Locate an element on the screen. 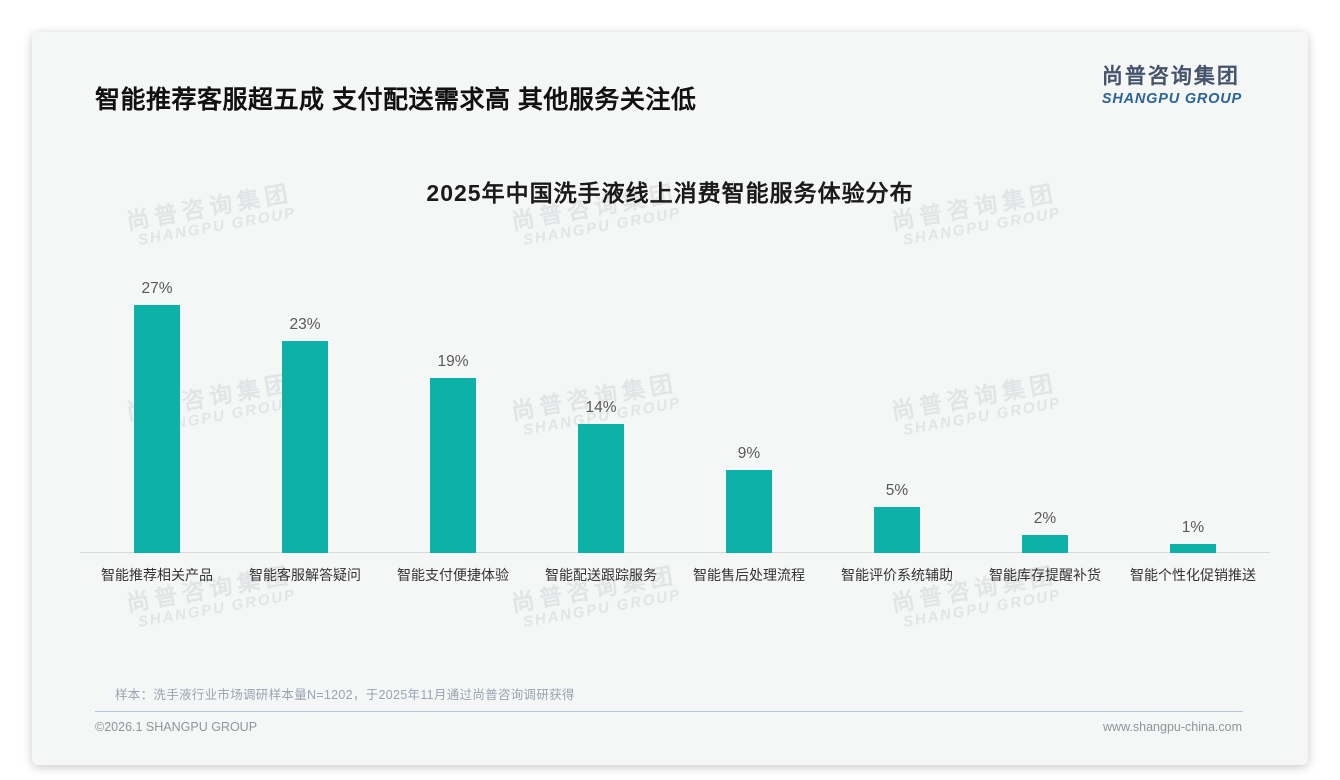 The height and width of the screenshot is (780, 1340). bar-category-label: 智能支付便捷体验 is located at coordinates (453, 575).